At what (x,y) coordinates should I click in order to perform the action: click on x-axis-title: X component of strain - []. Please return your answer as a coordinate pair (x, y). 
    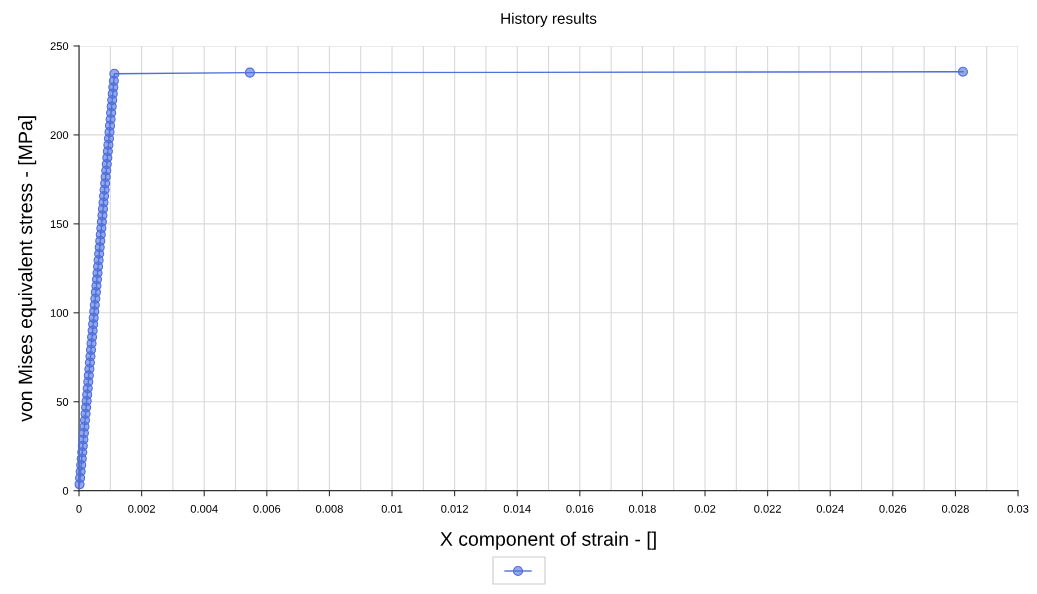
    Looking at the image, I should click on (548, 540).